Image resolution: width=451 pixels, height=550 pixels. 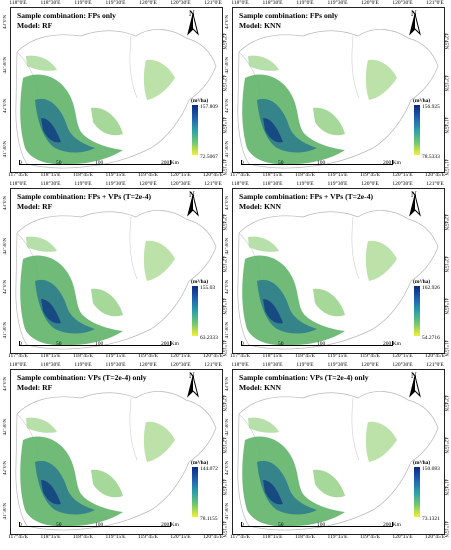 What do you see at coordinates (392, 344) in the screenshot?
I see `scale-label-200: 200 Km` at bounding box center [392, 344].